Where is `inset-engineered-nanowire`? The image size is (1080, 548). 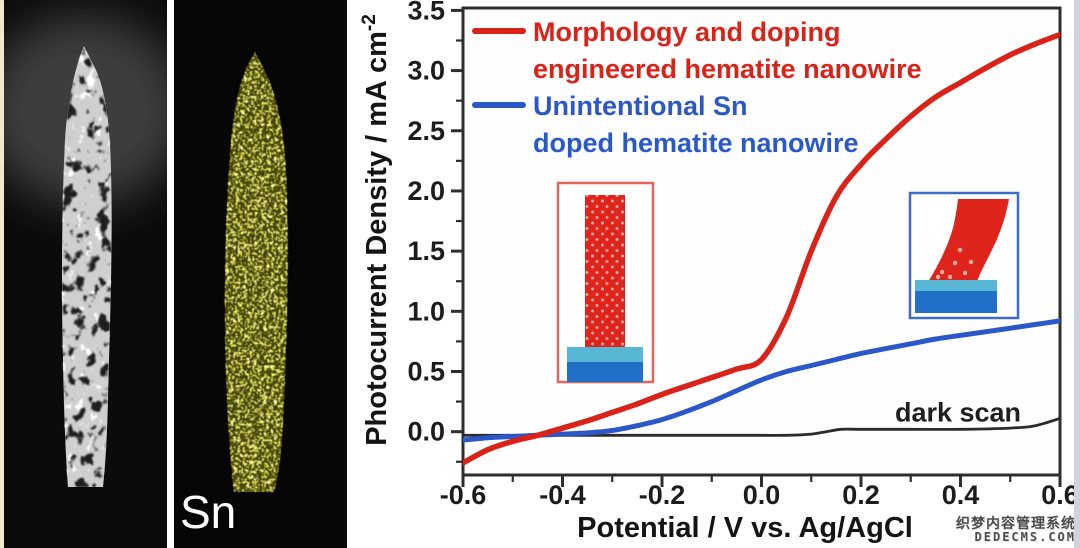 inset-engineered-nanowire is located at coordinates (605, 282).